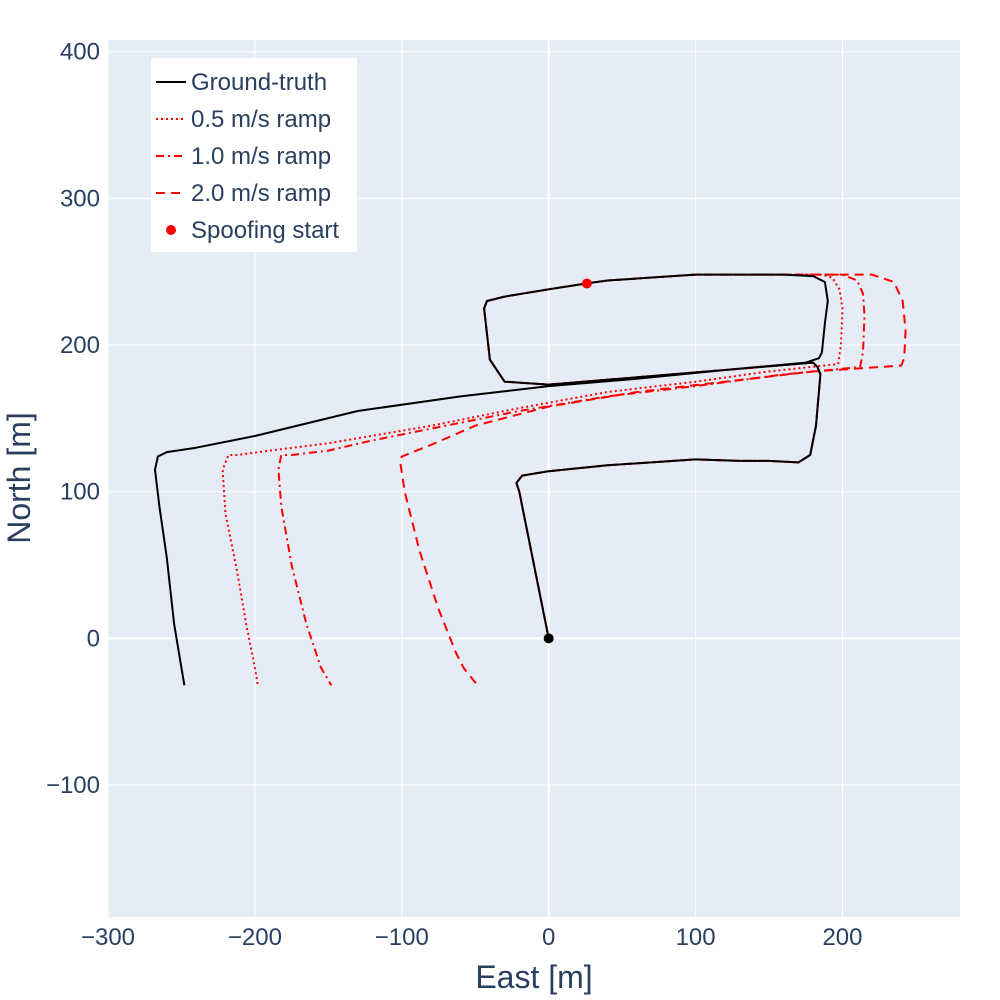  I want to click on legend-label: Spoofing start, so click(265, 230).